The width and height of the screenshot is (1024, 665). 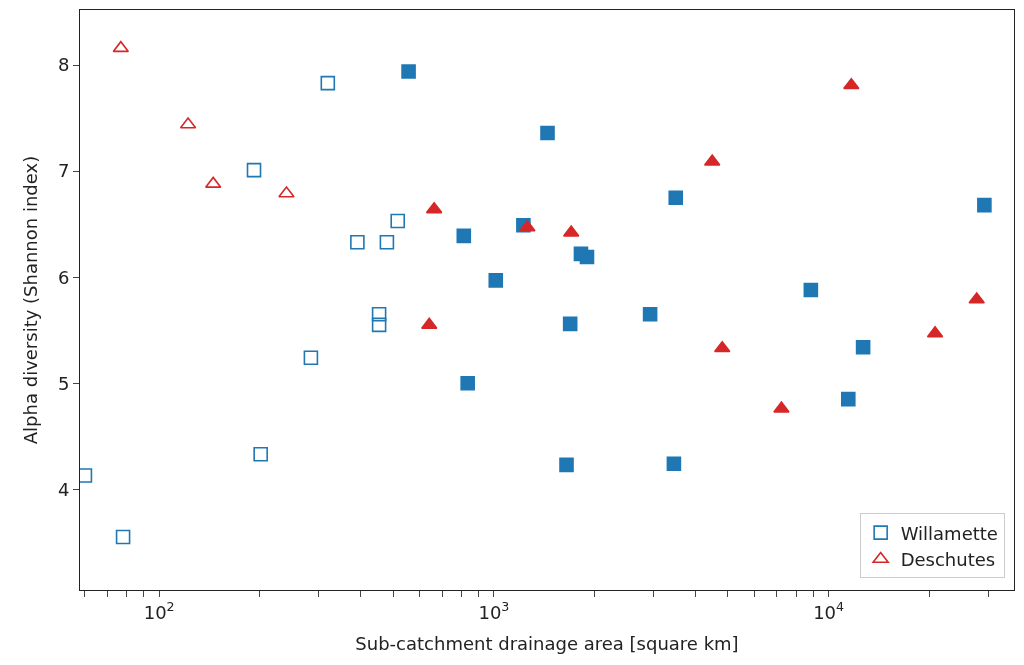 I want to click on legend-label: Deschutes, so click(x=948, y=560).